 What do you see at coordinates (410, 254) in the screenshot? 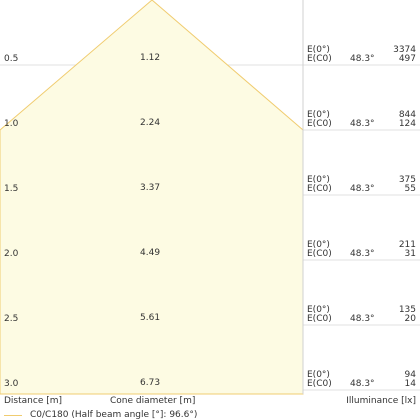
I see `ec0-value: 31` at bounding box center [410, 254].